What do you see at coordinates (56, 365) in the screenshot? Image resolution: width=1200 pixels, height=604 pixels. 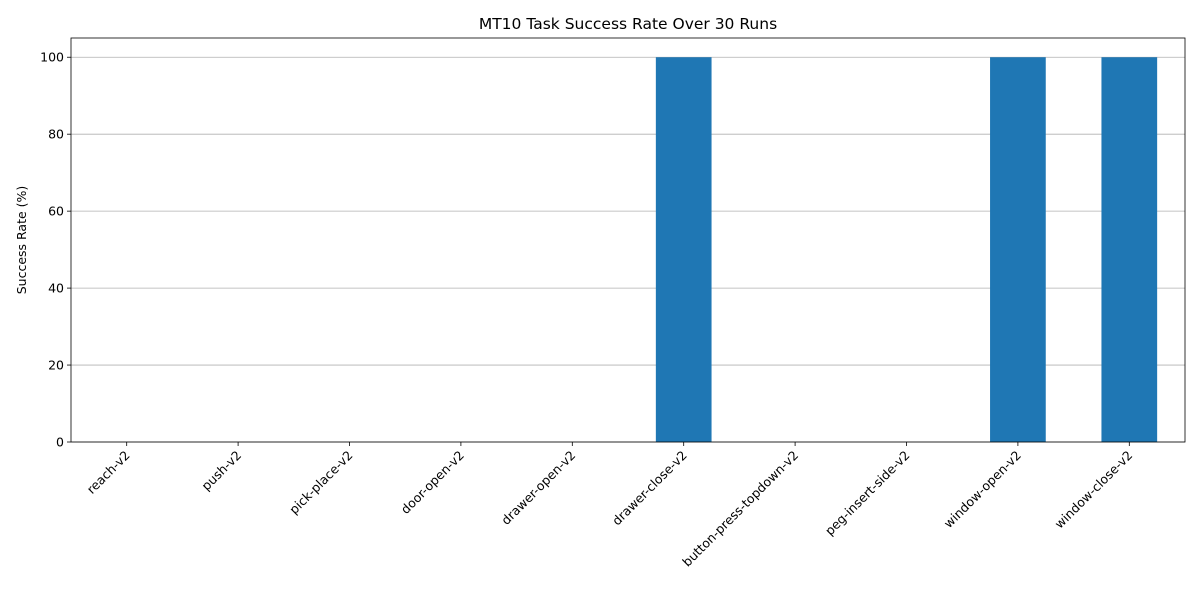 I see `y-tick-label: 20` at bounding box center [56, 365].